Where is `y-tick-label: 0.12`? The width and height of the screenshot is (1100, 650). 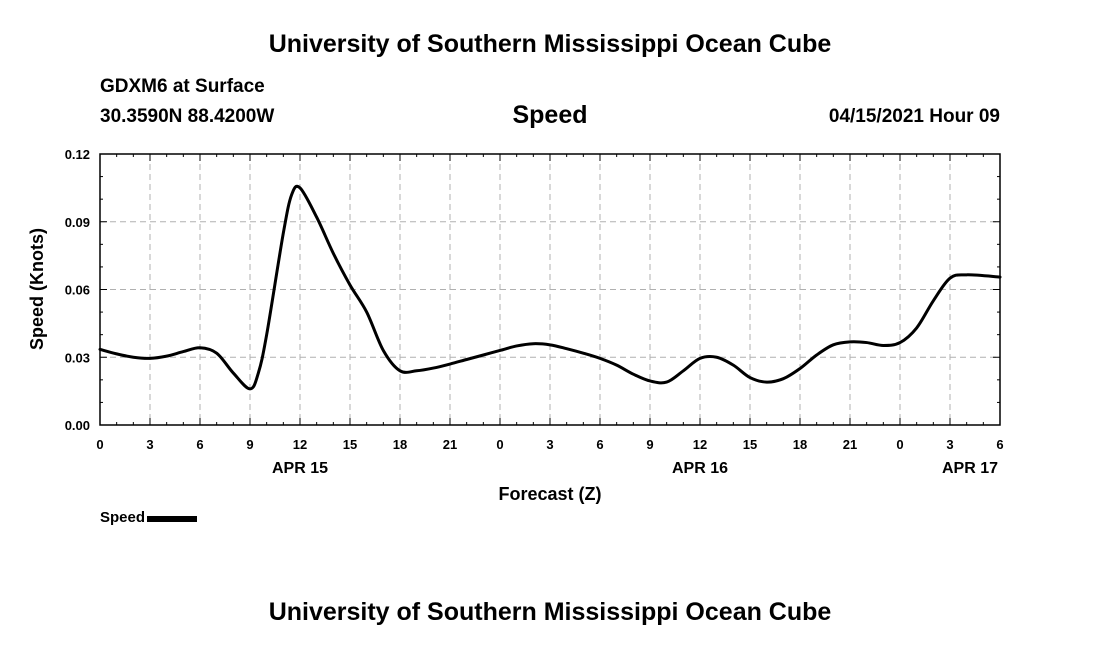 y-tick-label: 0.12 is located at coordinates (77, 154).